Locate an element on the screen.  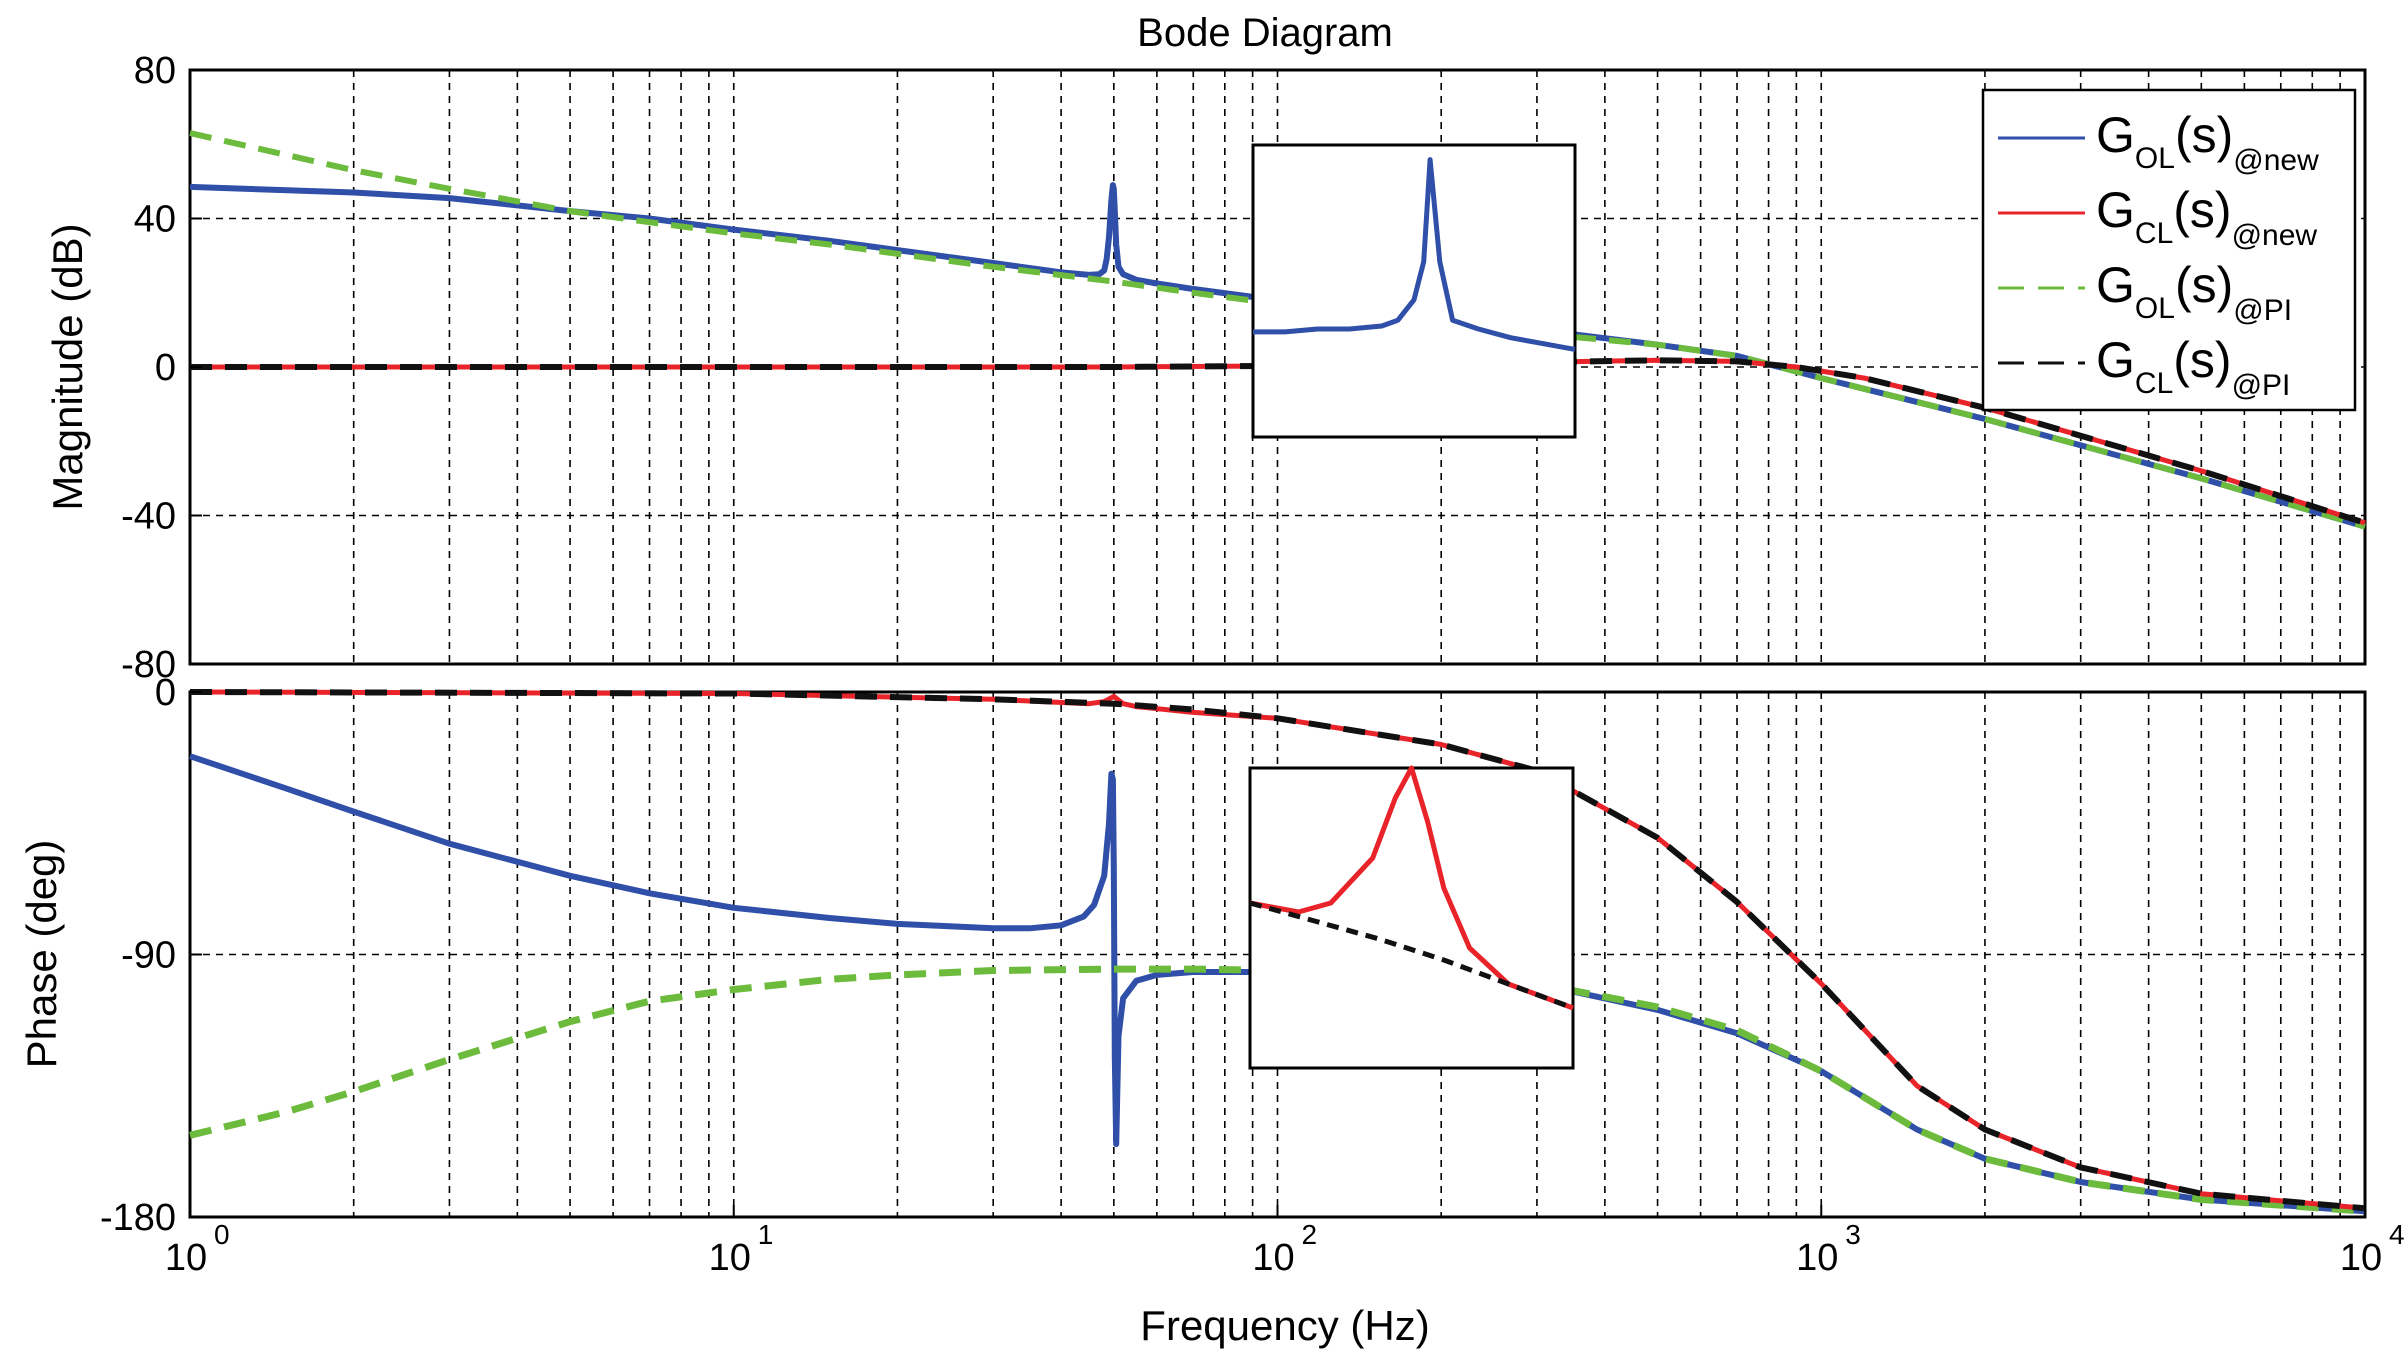
x-tick-exponent: 4 is located at coordinates (2397, 1234).